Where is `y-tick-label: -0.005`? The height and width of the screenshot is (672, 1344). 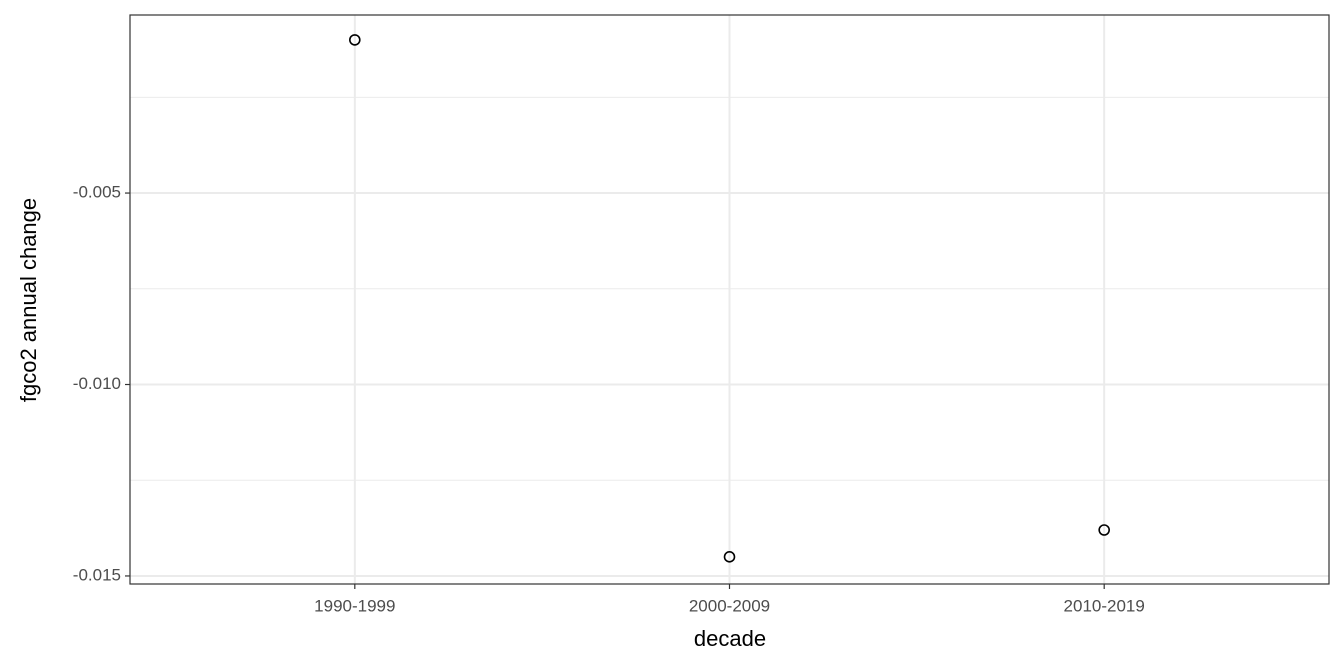
y-tick-label: -0.005 is located at coordinates (97, 192).